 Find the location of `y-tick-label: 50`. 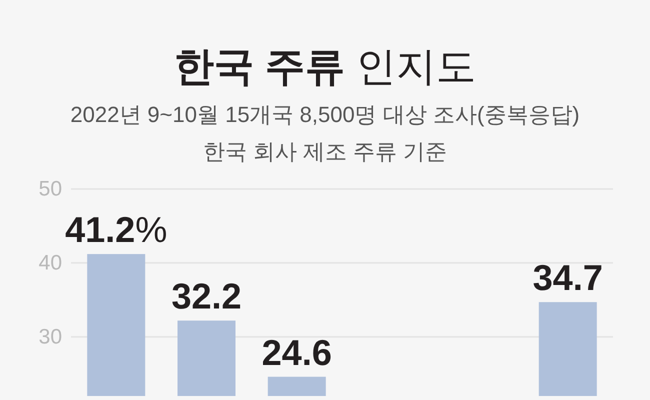

y-tick-label: 50 is located at coordinates (50, 189).